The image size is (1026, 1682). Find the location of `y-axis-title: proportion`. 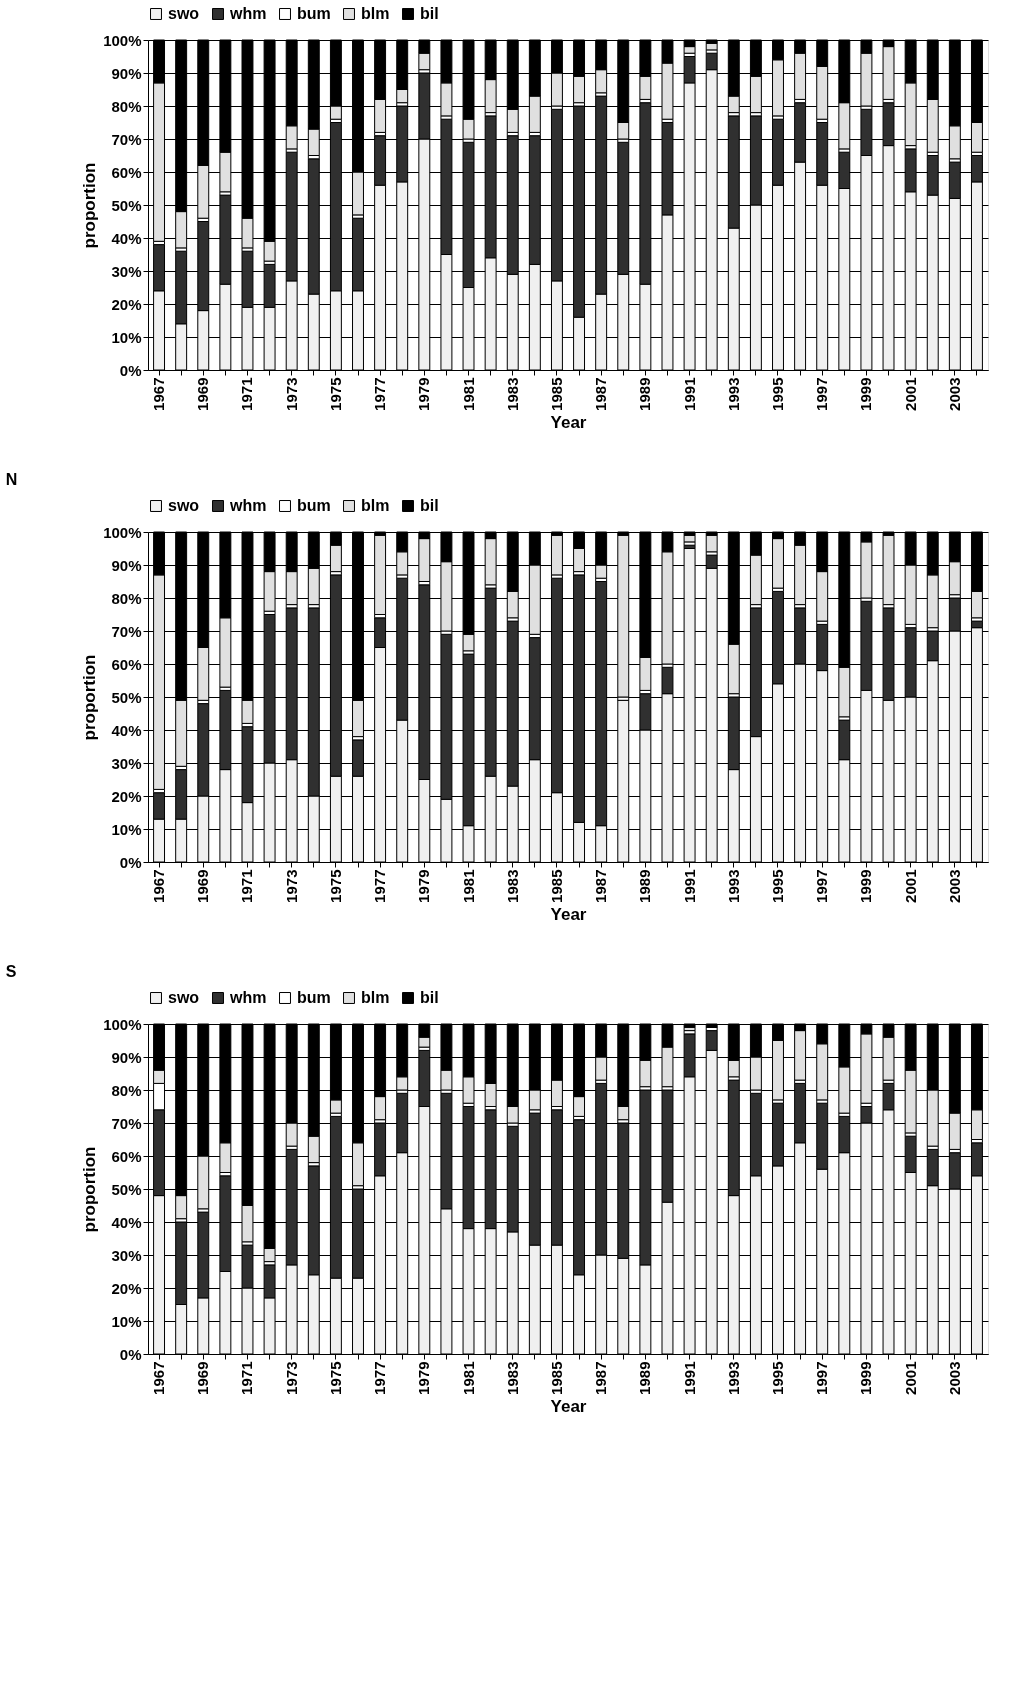

y-axis-title: proportion is located at coordinates (90, 1189).